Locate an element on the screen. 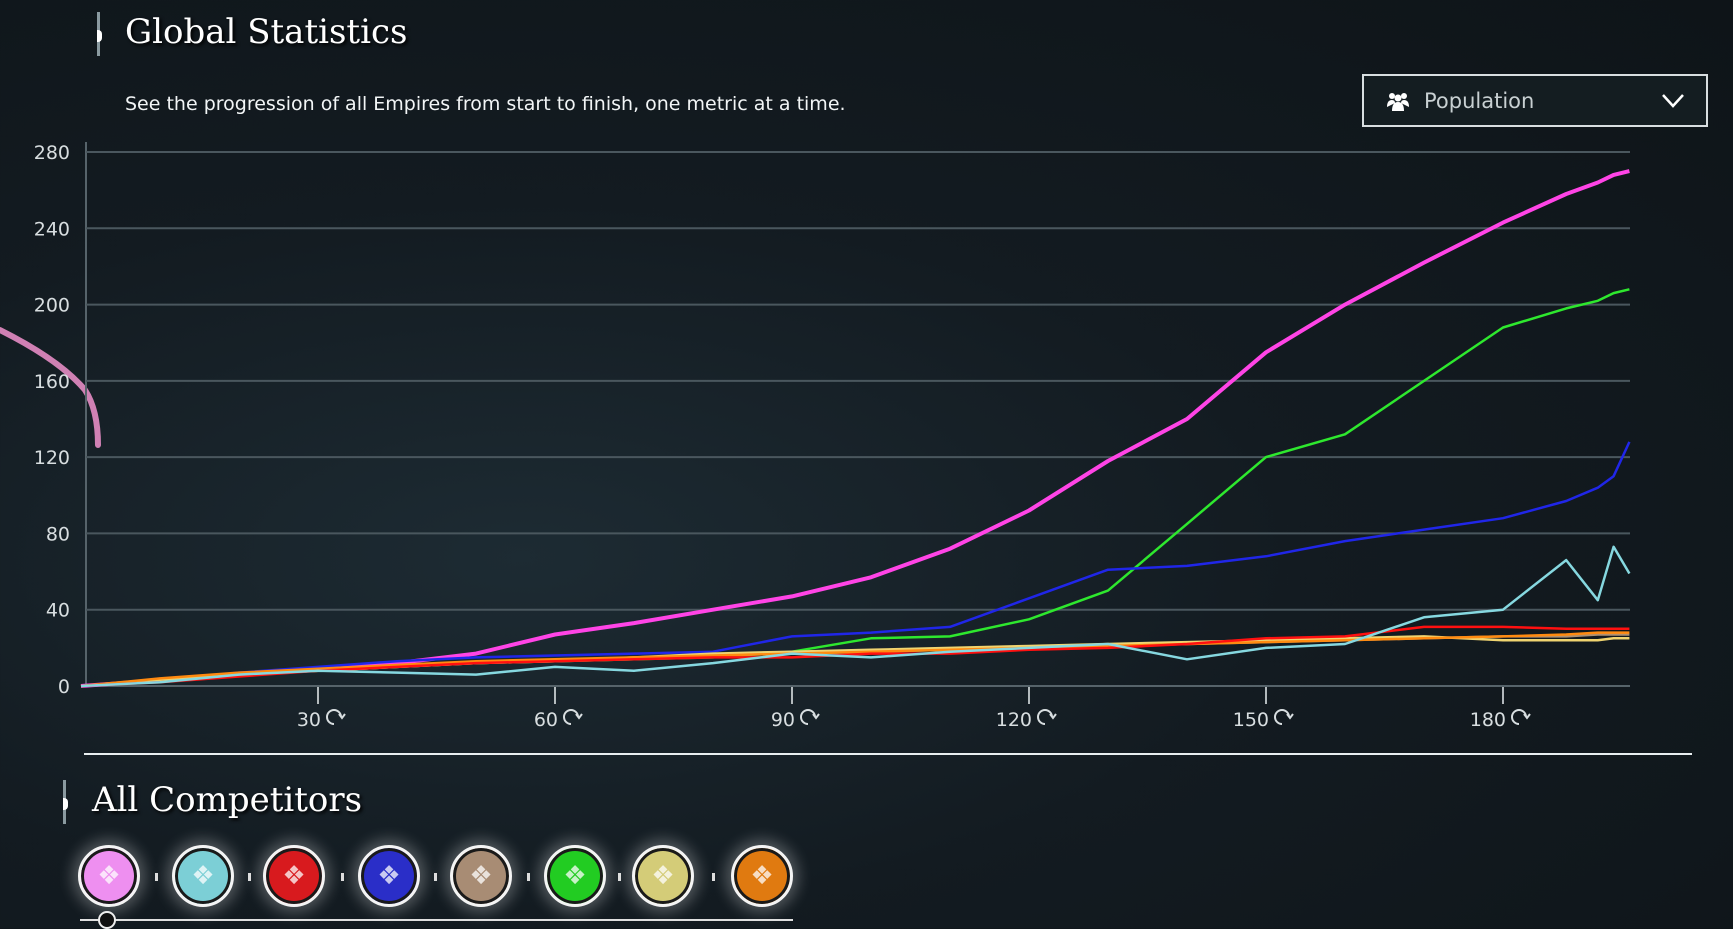 The height and width of the screenshot is (929, 1733). empire-emblem-8: ❖ is located at coordinates (762, 876).